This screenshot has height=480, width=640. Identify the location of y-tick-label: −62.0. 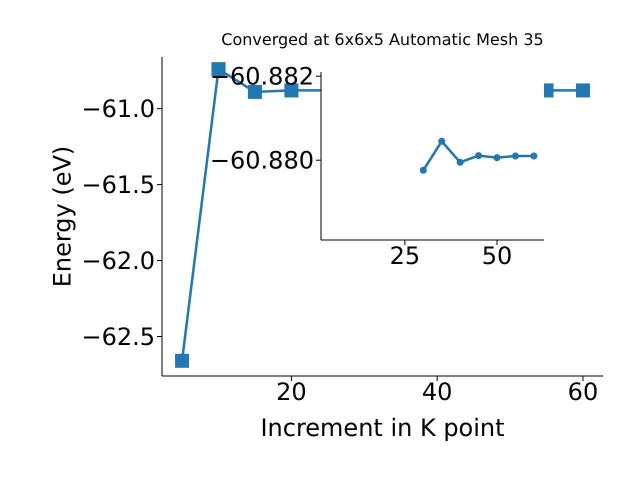
(118, 261).